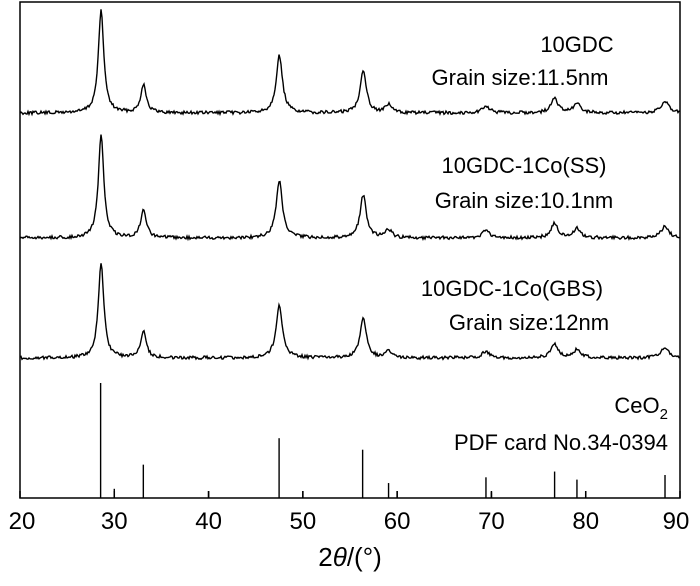 The width and height of the screenshot is (700, 586). What do you see at coordinates (491, 521) in the screenshot?
I see `x-tick-label: 70` at bounding box center [491, 521].